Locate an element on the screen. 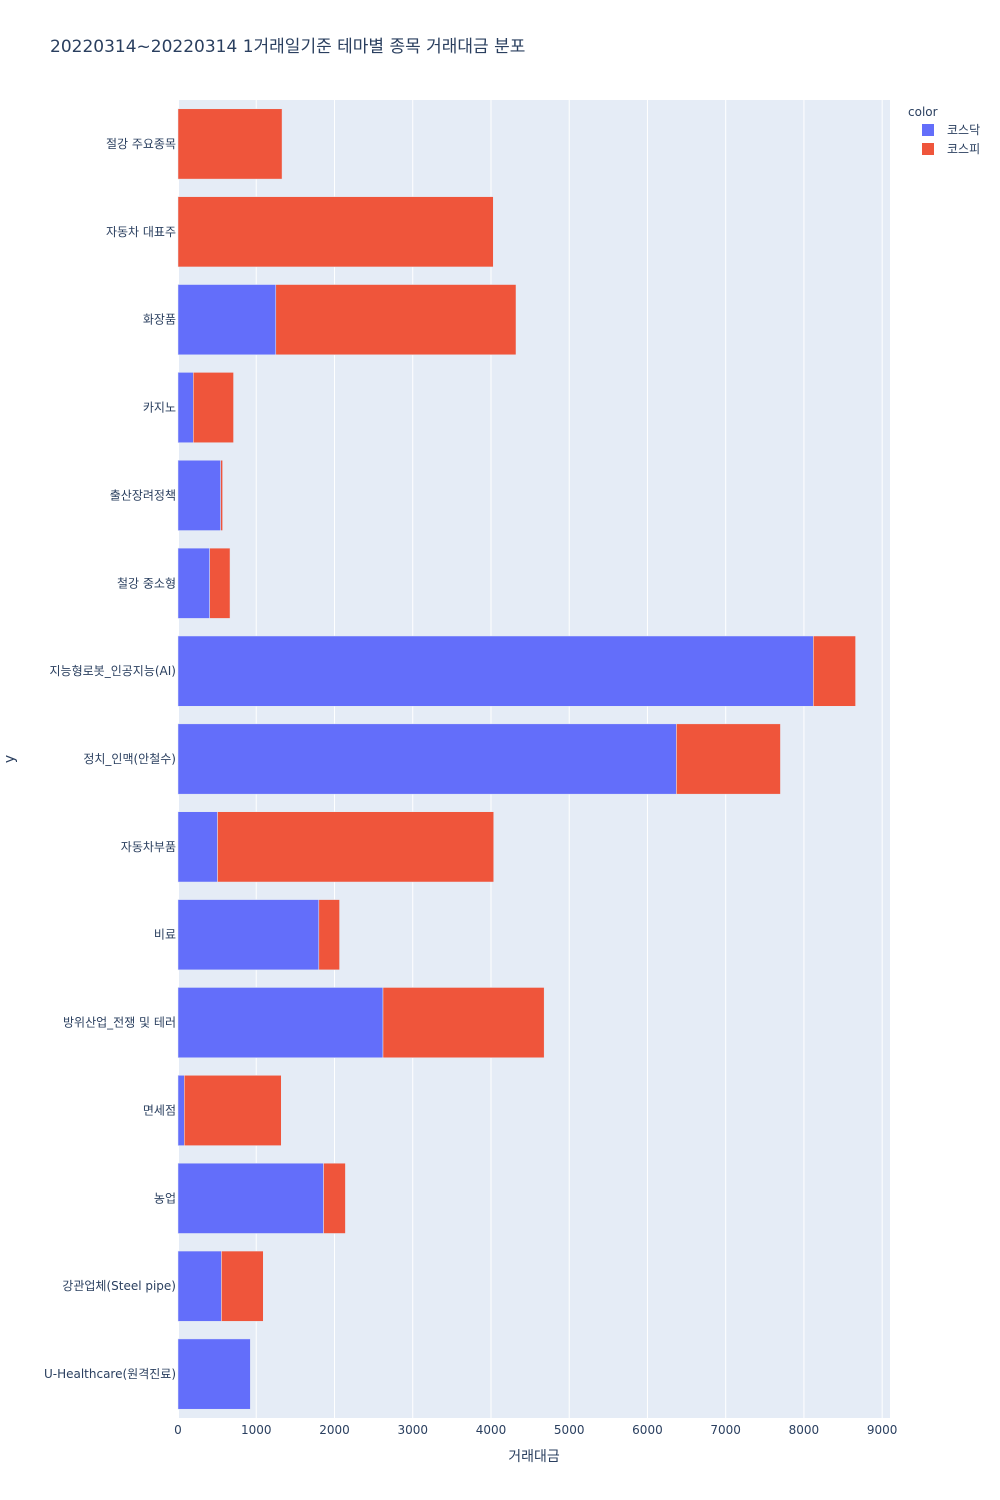 The image size is (1000, 1500). legend-label: 코스닥 is located at coordinates (963, 130).